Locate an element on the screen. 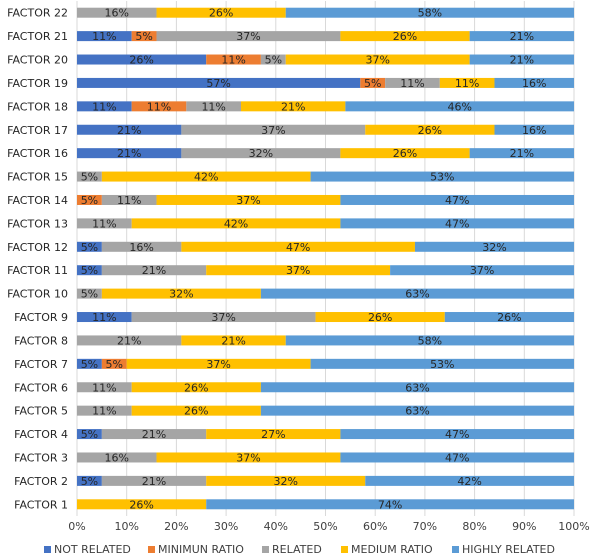 The image size is (592, 557). x-axis-ticks: 0% 10% 20% 30% 40% 50% 60% 70% 80% 90% 100% is located at coordinates (328, 526).